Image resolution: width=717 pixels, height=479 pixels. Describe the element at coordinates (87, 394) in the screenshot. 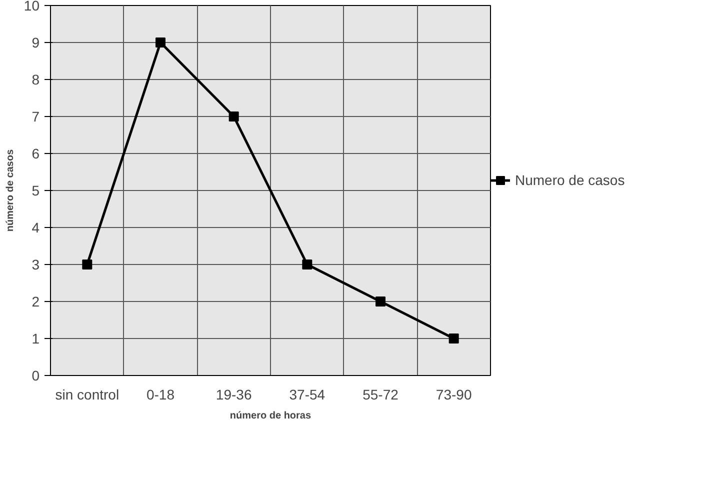

I see `x-tick-label: sin control` at that location.